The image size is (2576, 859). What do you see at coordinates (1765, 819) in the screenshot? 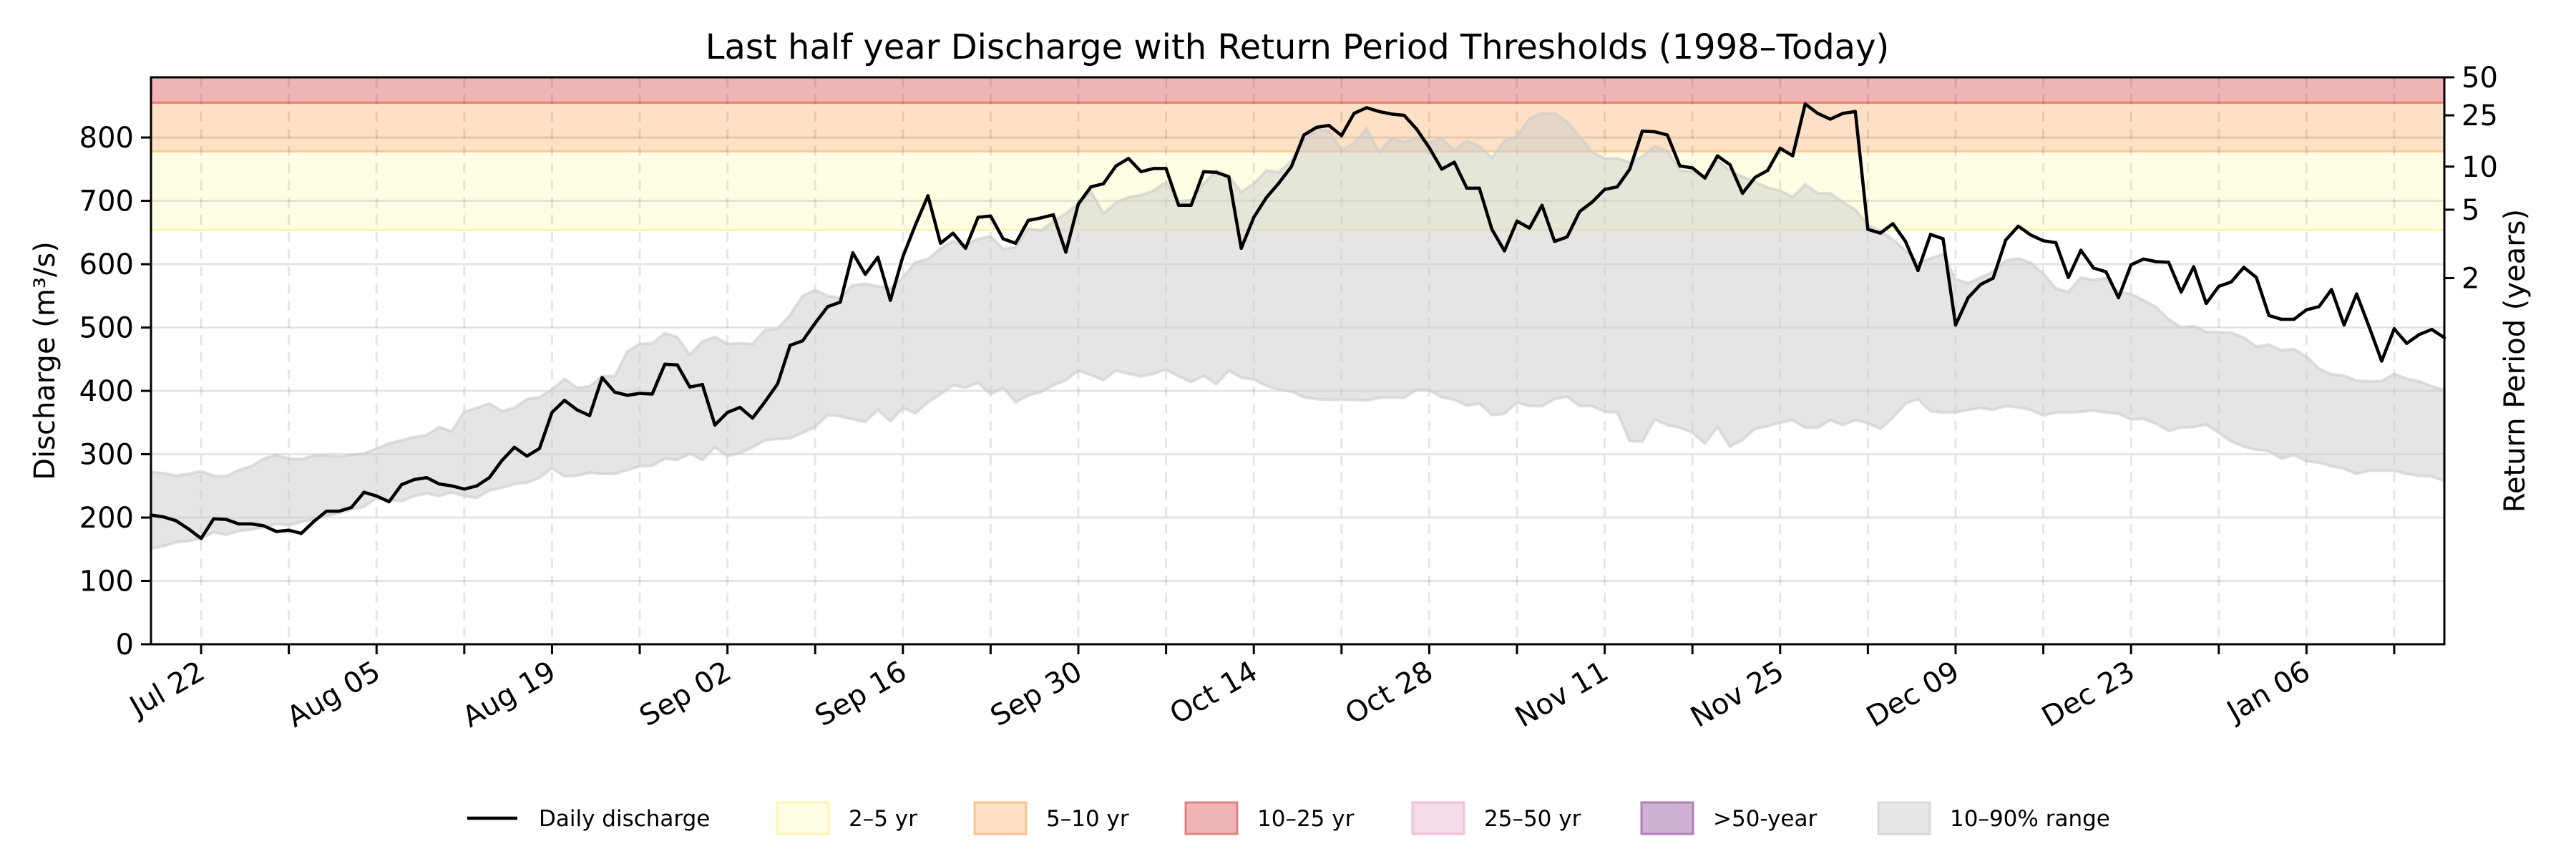
I see `legend-label: >50-year` at bounding box center [1765, 819].